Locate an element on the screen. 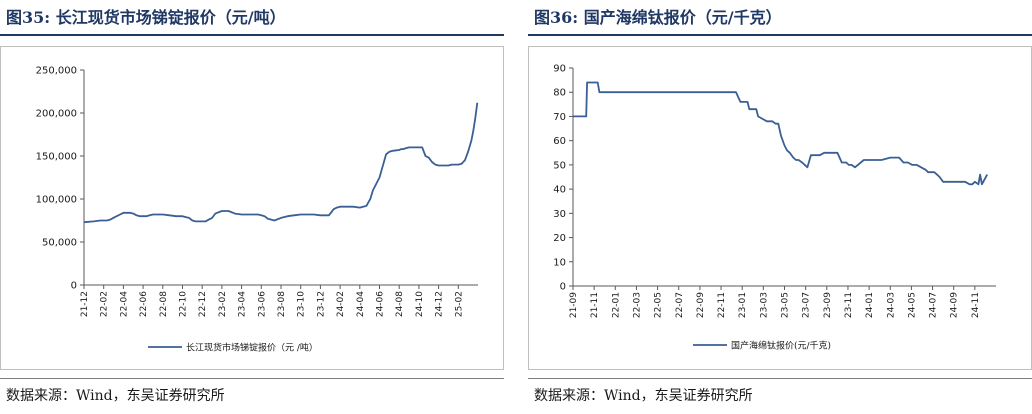 This screenshot has height=414, width=1032. y-tick-label: 80 is located at coordinates (559, 93).